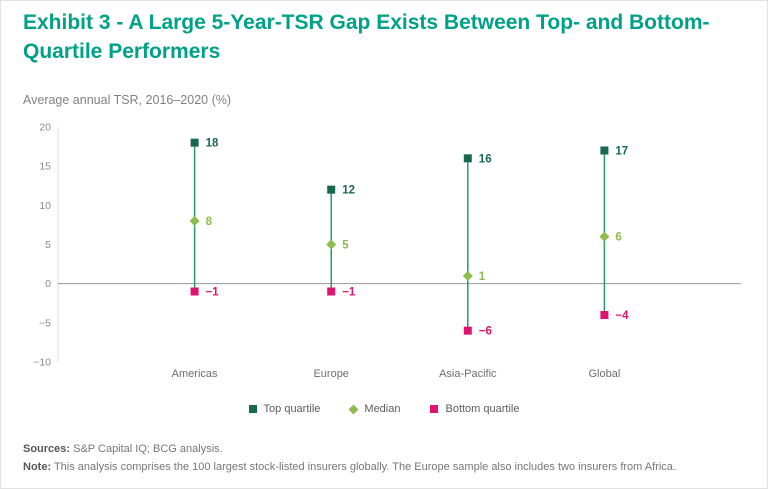 Image resolution: width=768 pixels, height=489 pixels. What do you see at coordinates (195, 374) in the screenshot?
I see `category-label: Americas` at bounding box center [195, 374].